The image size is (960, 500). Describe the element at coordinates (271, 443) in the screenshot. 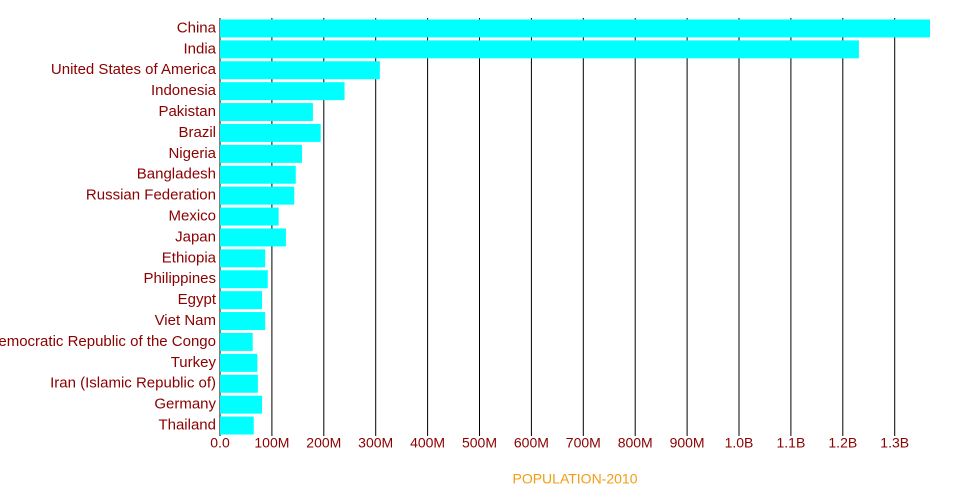

I see `x-tick-label: 100M` at that location.